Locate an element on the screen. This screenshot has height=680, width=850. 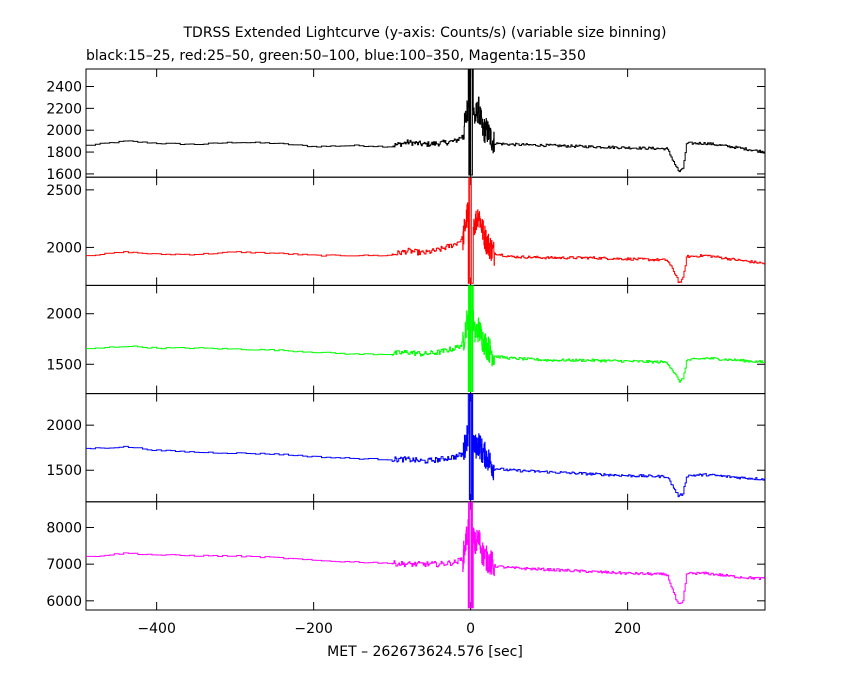
panel-0: 1600 1800 2000 2200 2400 is located at coordinates (406, 125).